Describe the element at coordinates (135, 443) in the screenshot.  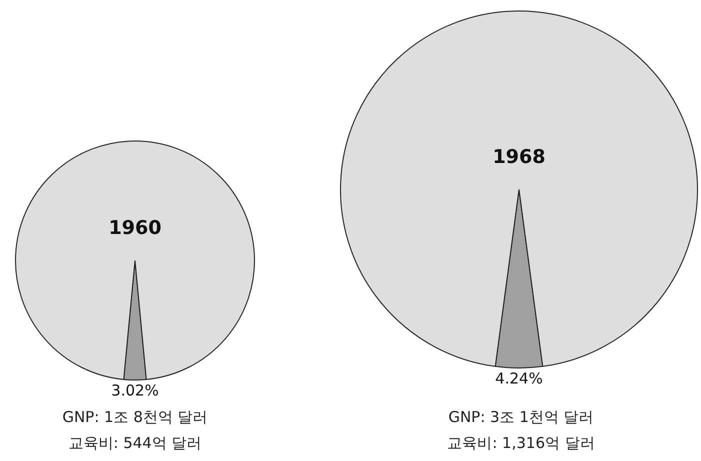
I see `text: 교육비: 544억 달러` at that location.